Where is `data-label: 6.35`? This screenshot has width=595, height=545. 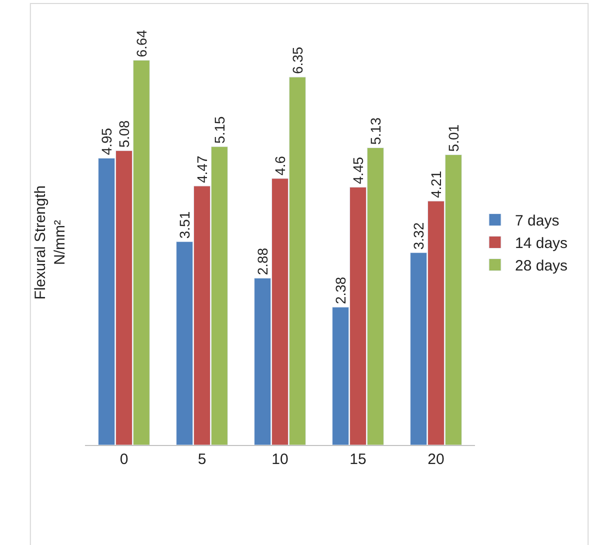
data-label: 6.35 is located at coordinates (297, 60).